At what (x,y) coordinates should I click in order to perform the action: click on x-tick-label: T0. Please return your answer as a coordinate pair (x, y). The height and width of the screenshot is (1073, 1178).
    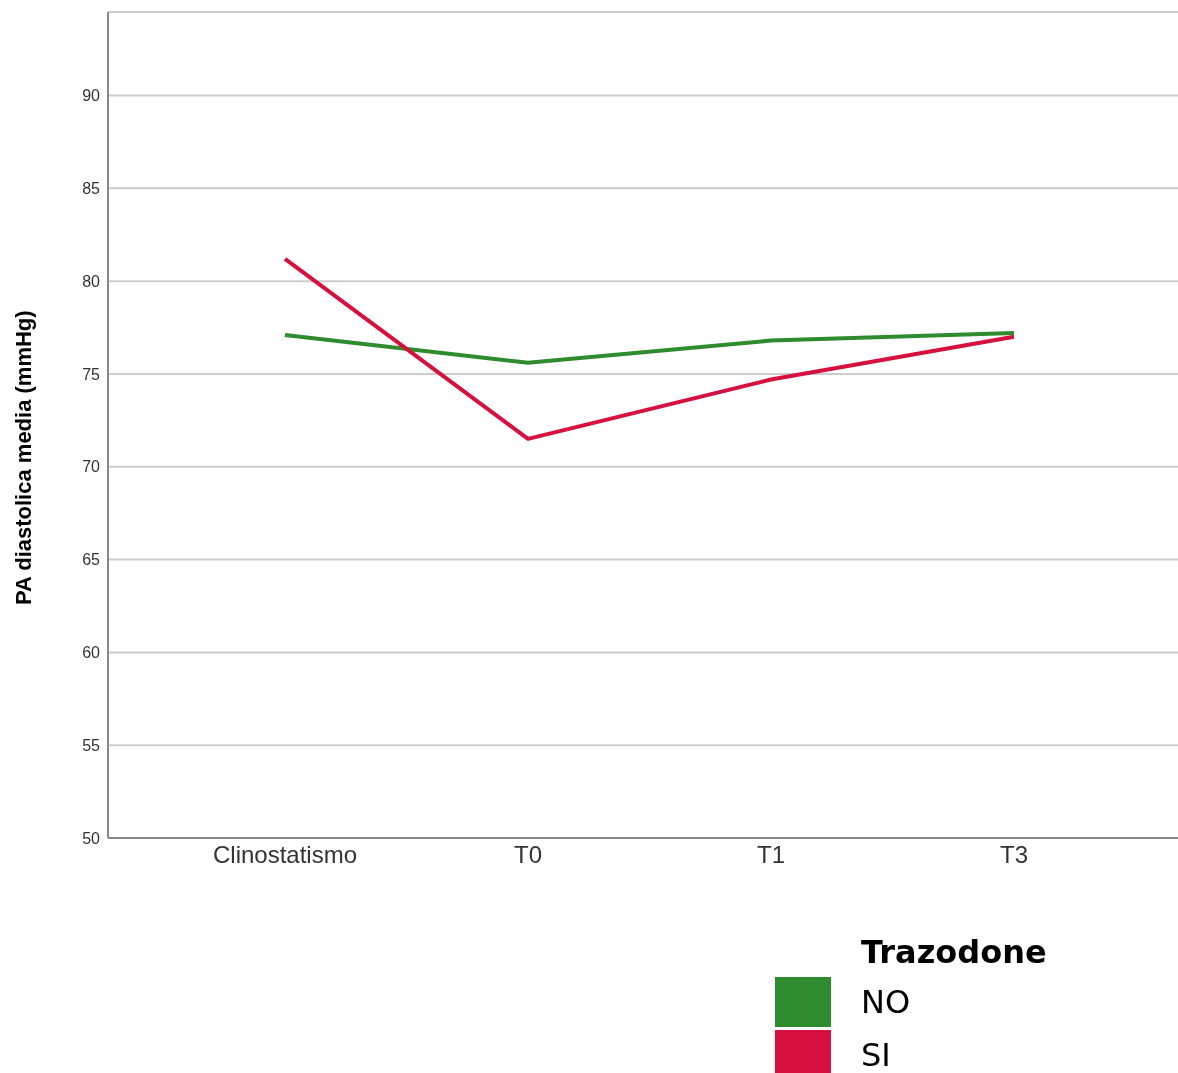
    Looking at the image, I should click on (528, 855).